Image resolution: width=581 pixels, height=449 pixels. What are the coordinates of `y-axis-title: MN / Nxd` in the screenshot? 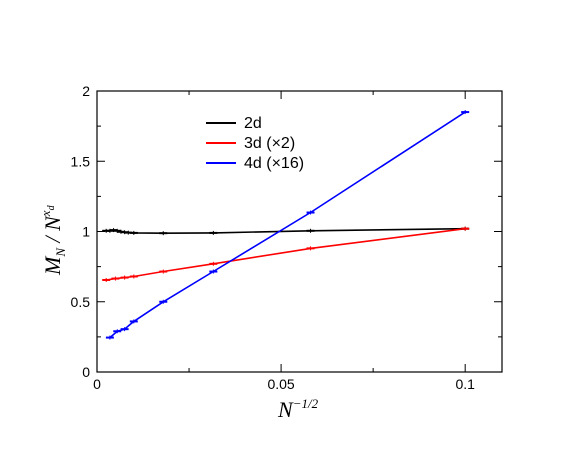 It's located at (53, 240).